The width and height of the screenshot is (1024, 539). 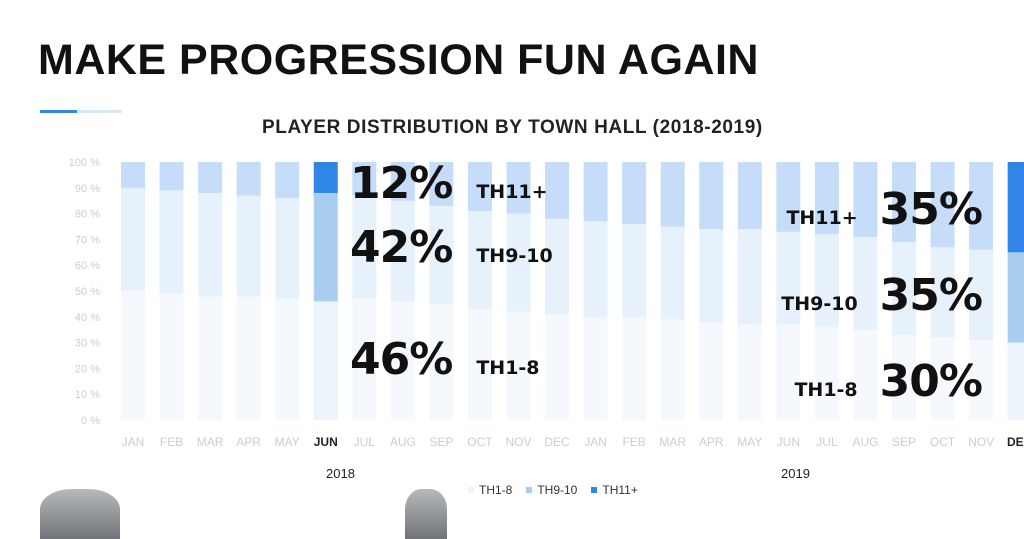 What do you see at coordinates (133, 239) in the screenshot?
I see `bar-th9-10-jan` at bounding box center [133, 239].